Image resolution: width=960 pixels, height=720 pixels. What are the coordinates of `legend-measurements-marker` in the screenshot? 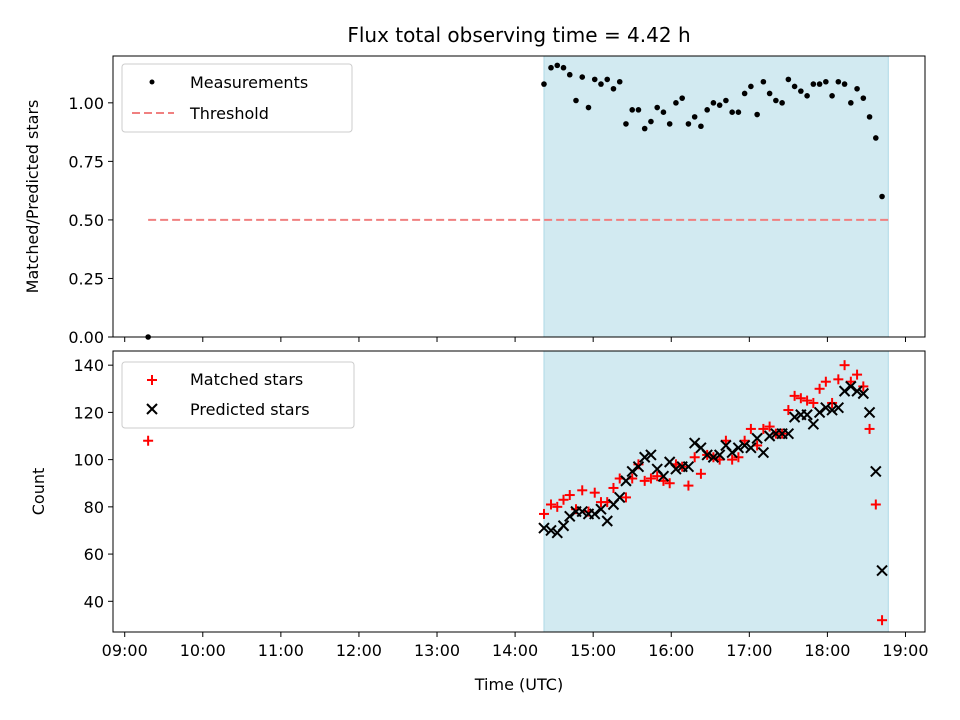 It's located at (152, 82).